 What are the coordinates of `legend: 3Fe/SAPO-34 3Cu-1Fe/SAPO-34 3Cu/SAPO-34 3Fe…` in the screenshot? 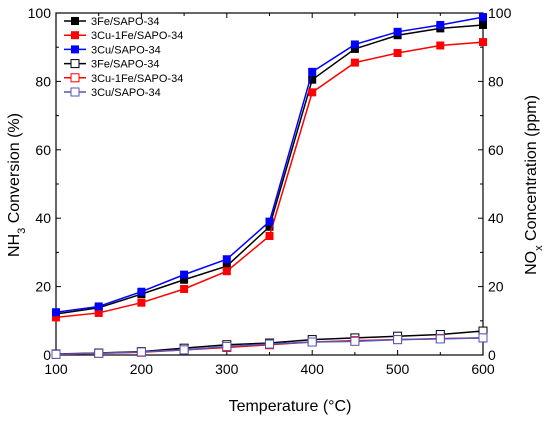 It's located at (123, 57).